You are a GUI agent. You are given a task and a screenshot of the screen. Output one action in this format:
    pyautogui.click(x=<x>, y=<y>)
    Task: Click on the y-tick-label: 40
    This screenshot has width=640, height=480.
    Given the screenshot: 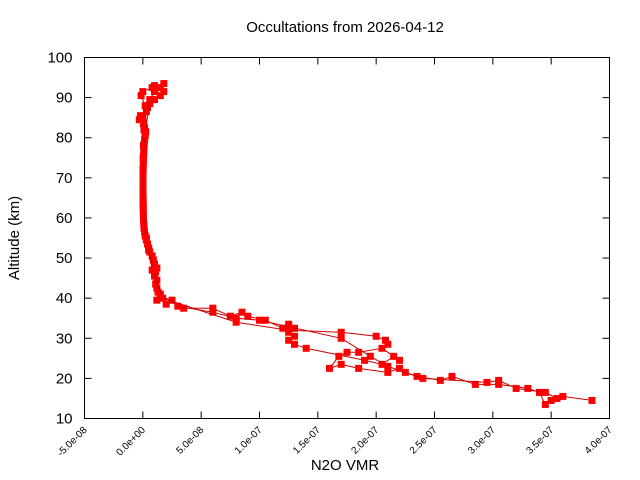 What is the action you would take?
    pyautogui.click(x=64, y=298)
    